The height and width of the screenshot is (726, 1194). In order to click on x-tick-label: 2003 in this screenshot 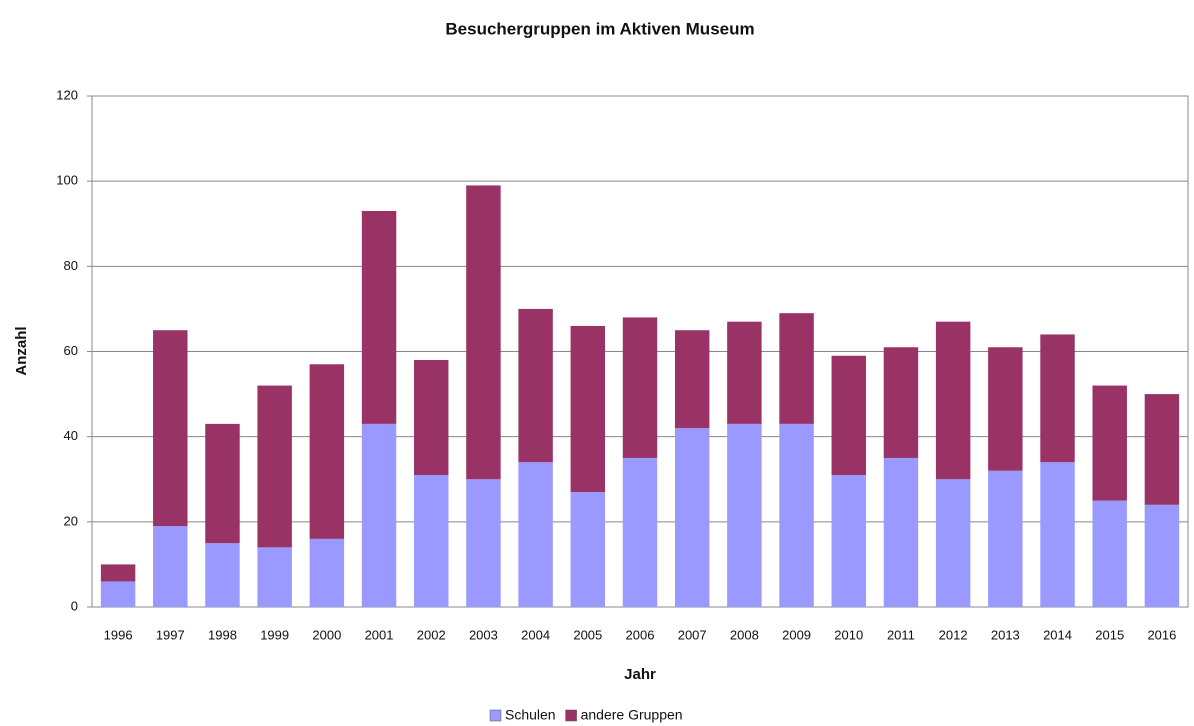, I will do `click(483, 634)`.